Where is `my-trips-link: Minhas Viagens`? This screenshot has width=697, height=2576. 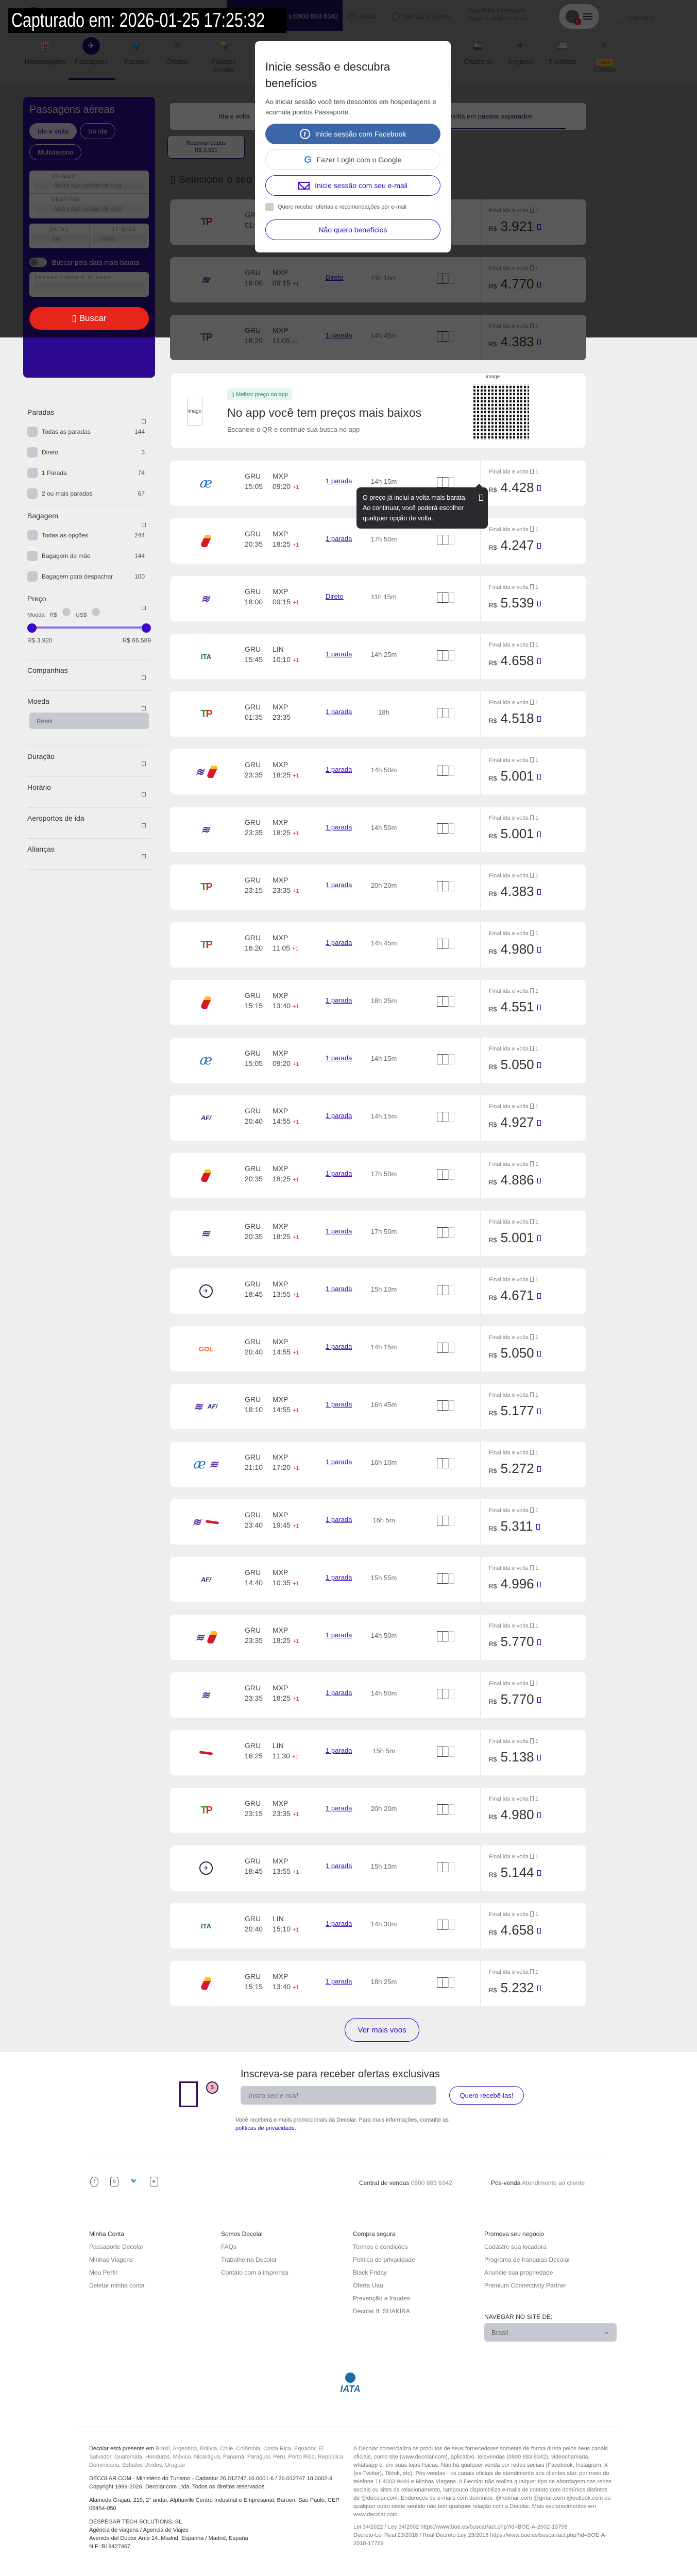 my-trips-link: Minhas Viagens is located at coordinates (421, 16).